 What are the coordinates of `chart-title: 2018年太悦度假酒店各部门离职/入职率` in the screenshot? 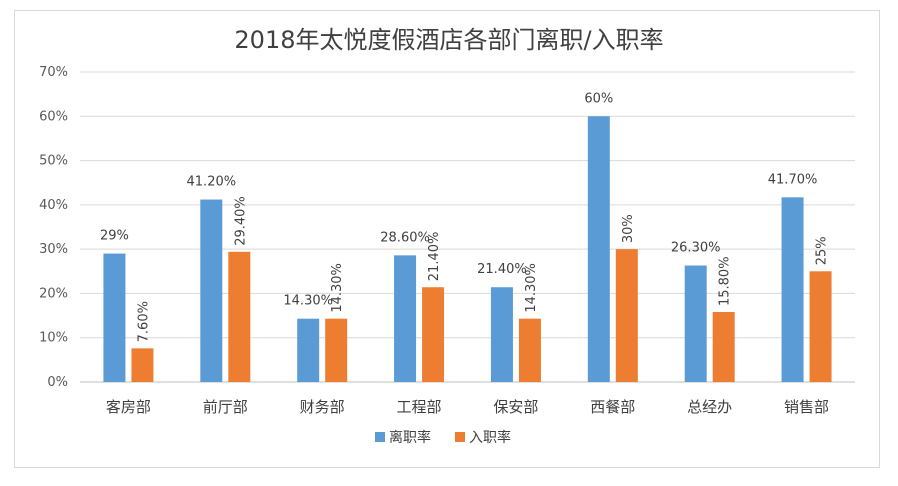 It's located at (448, 40).